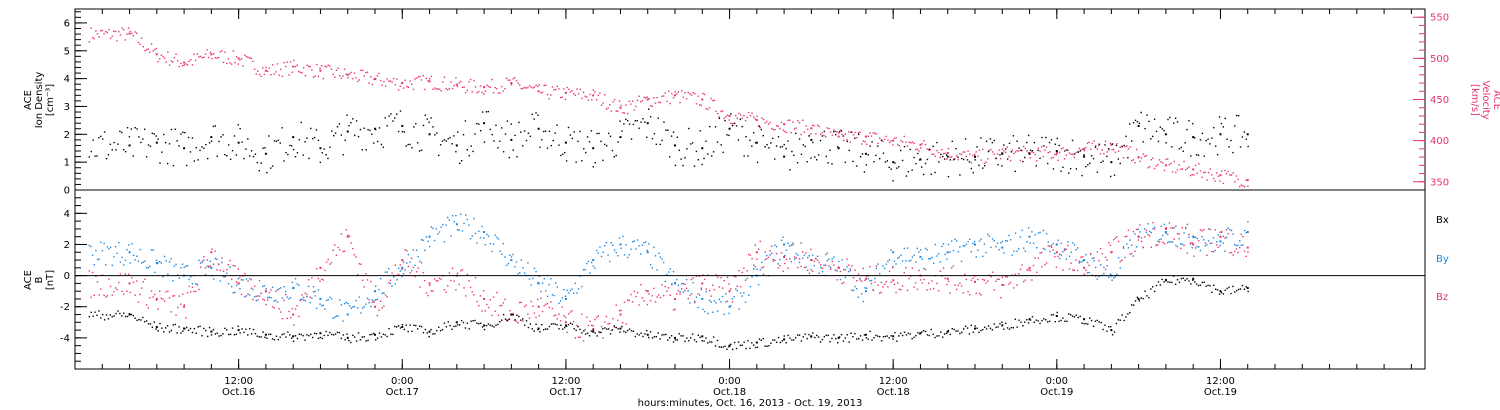 The width and height of the screenshot is (1500, 410). What do you see at coordinates (538, 91) in the screenshot?
I see `velocity-data-point` at bounding box center [538, 91].